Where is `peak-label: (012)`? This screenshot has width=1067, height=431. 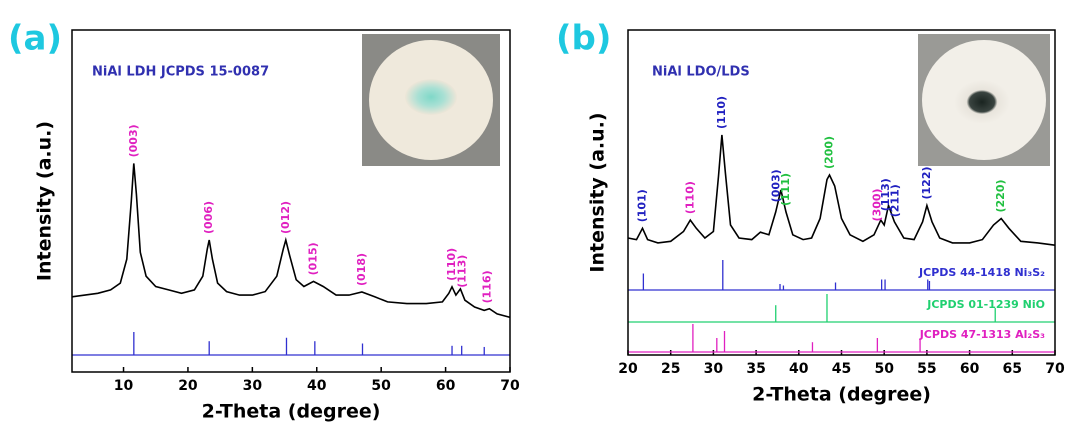
peak-label: (012) is located at coordinates (285, 217).